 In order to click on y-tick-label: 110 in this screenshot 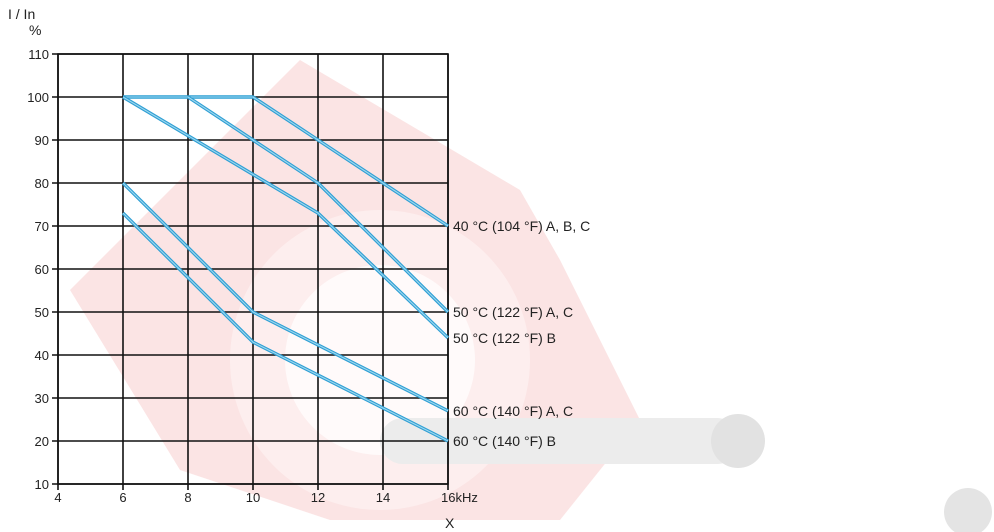, I will do `click(38, 54)`.